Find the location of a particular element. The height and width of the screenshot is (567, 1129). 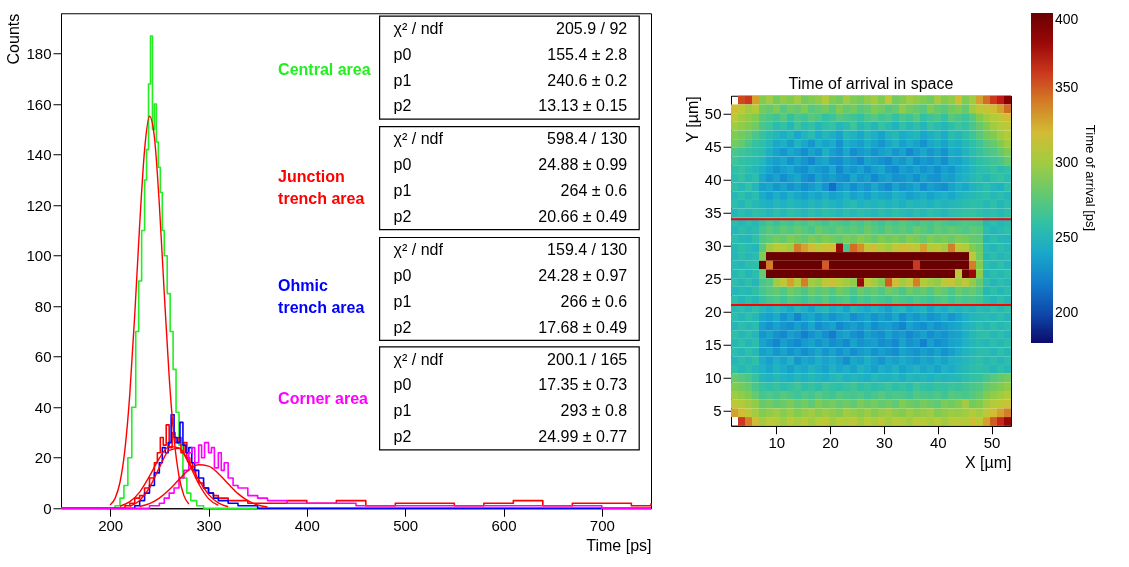

text: Central area is located at coordinates (324, 70).